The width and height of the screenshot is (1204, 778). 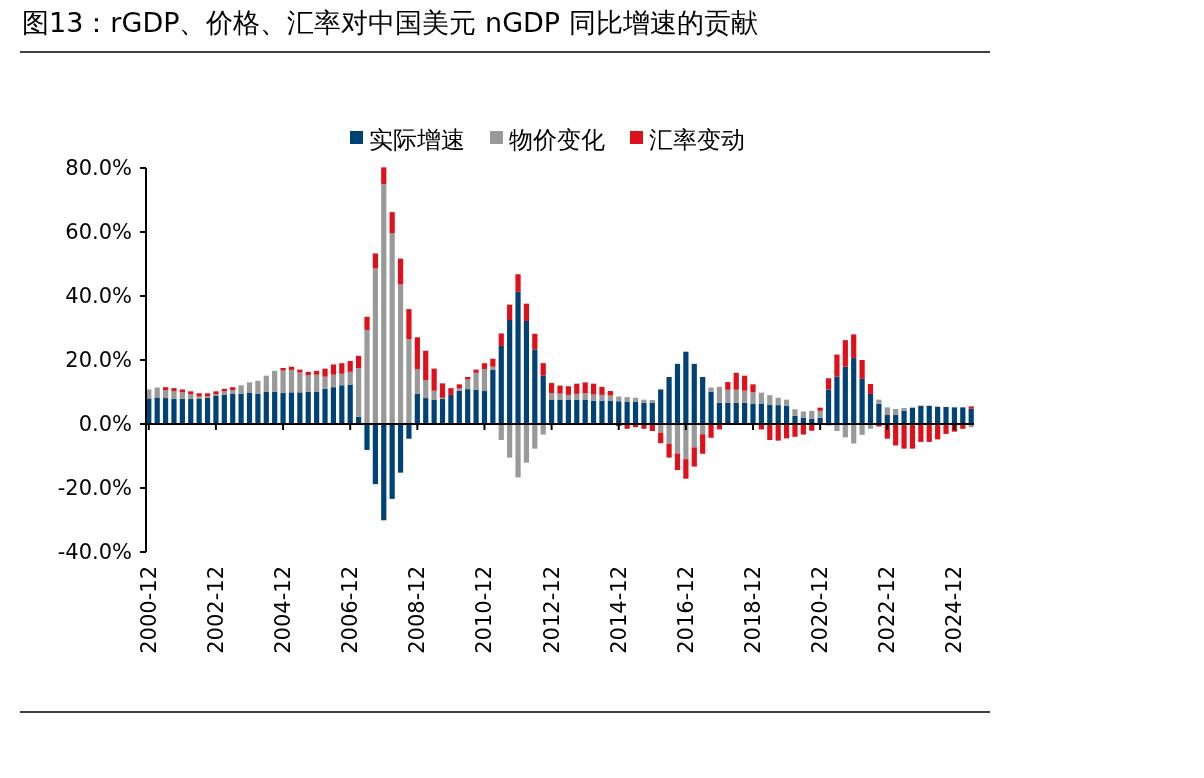 What do you see at coordinates (283, 610) in the screenshot?
I see `x-tick-label: 2004-12` at bounding box center [283, 610].